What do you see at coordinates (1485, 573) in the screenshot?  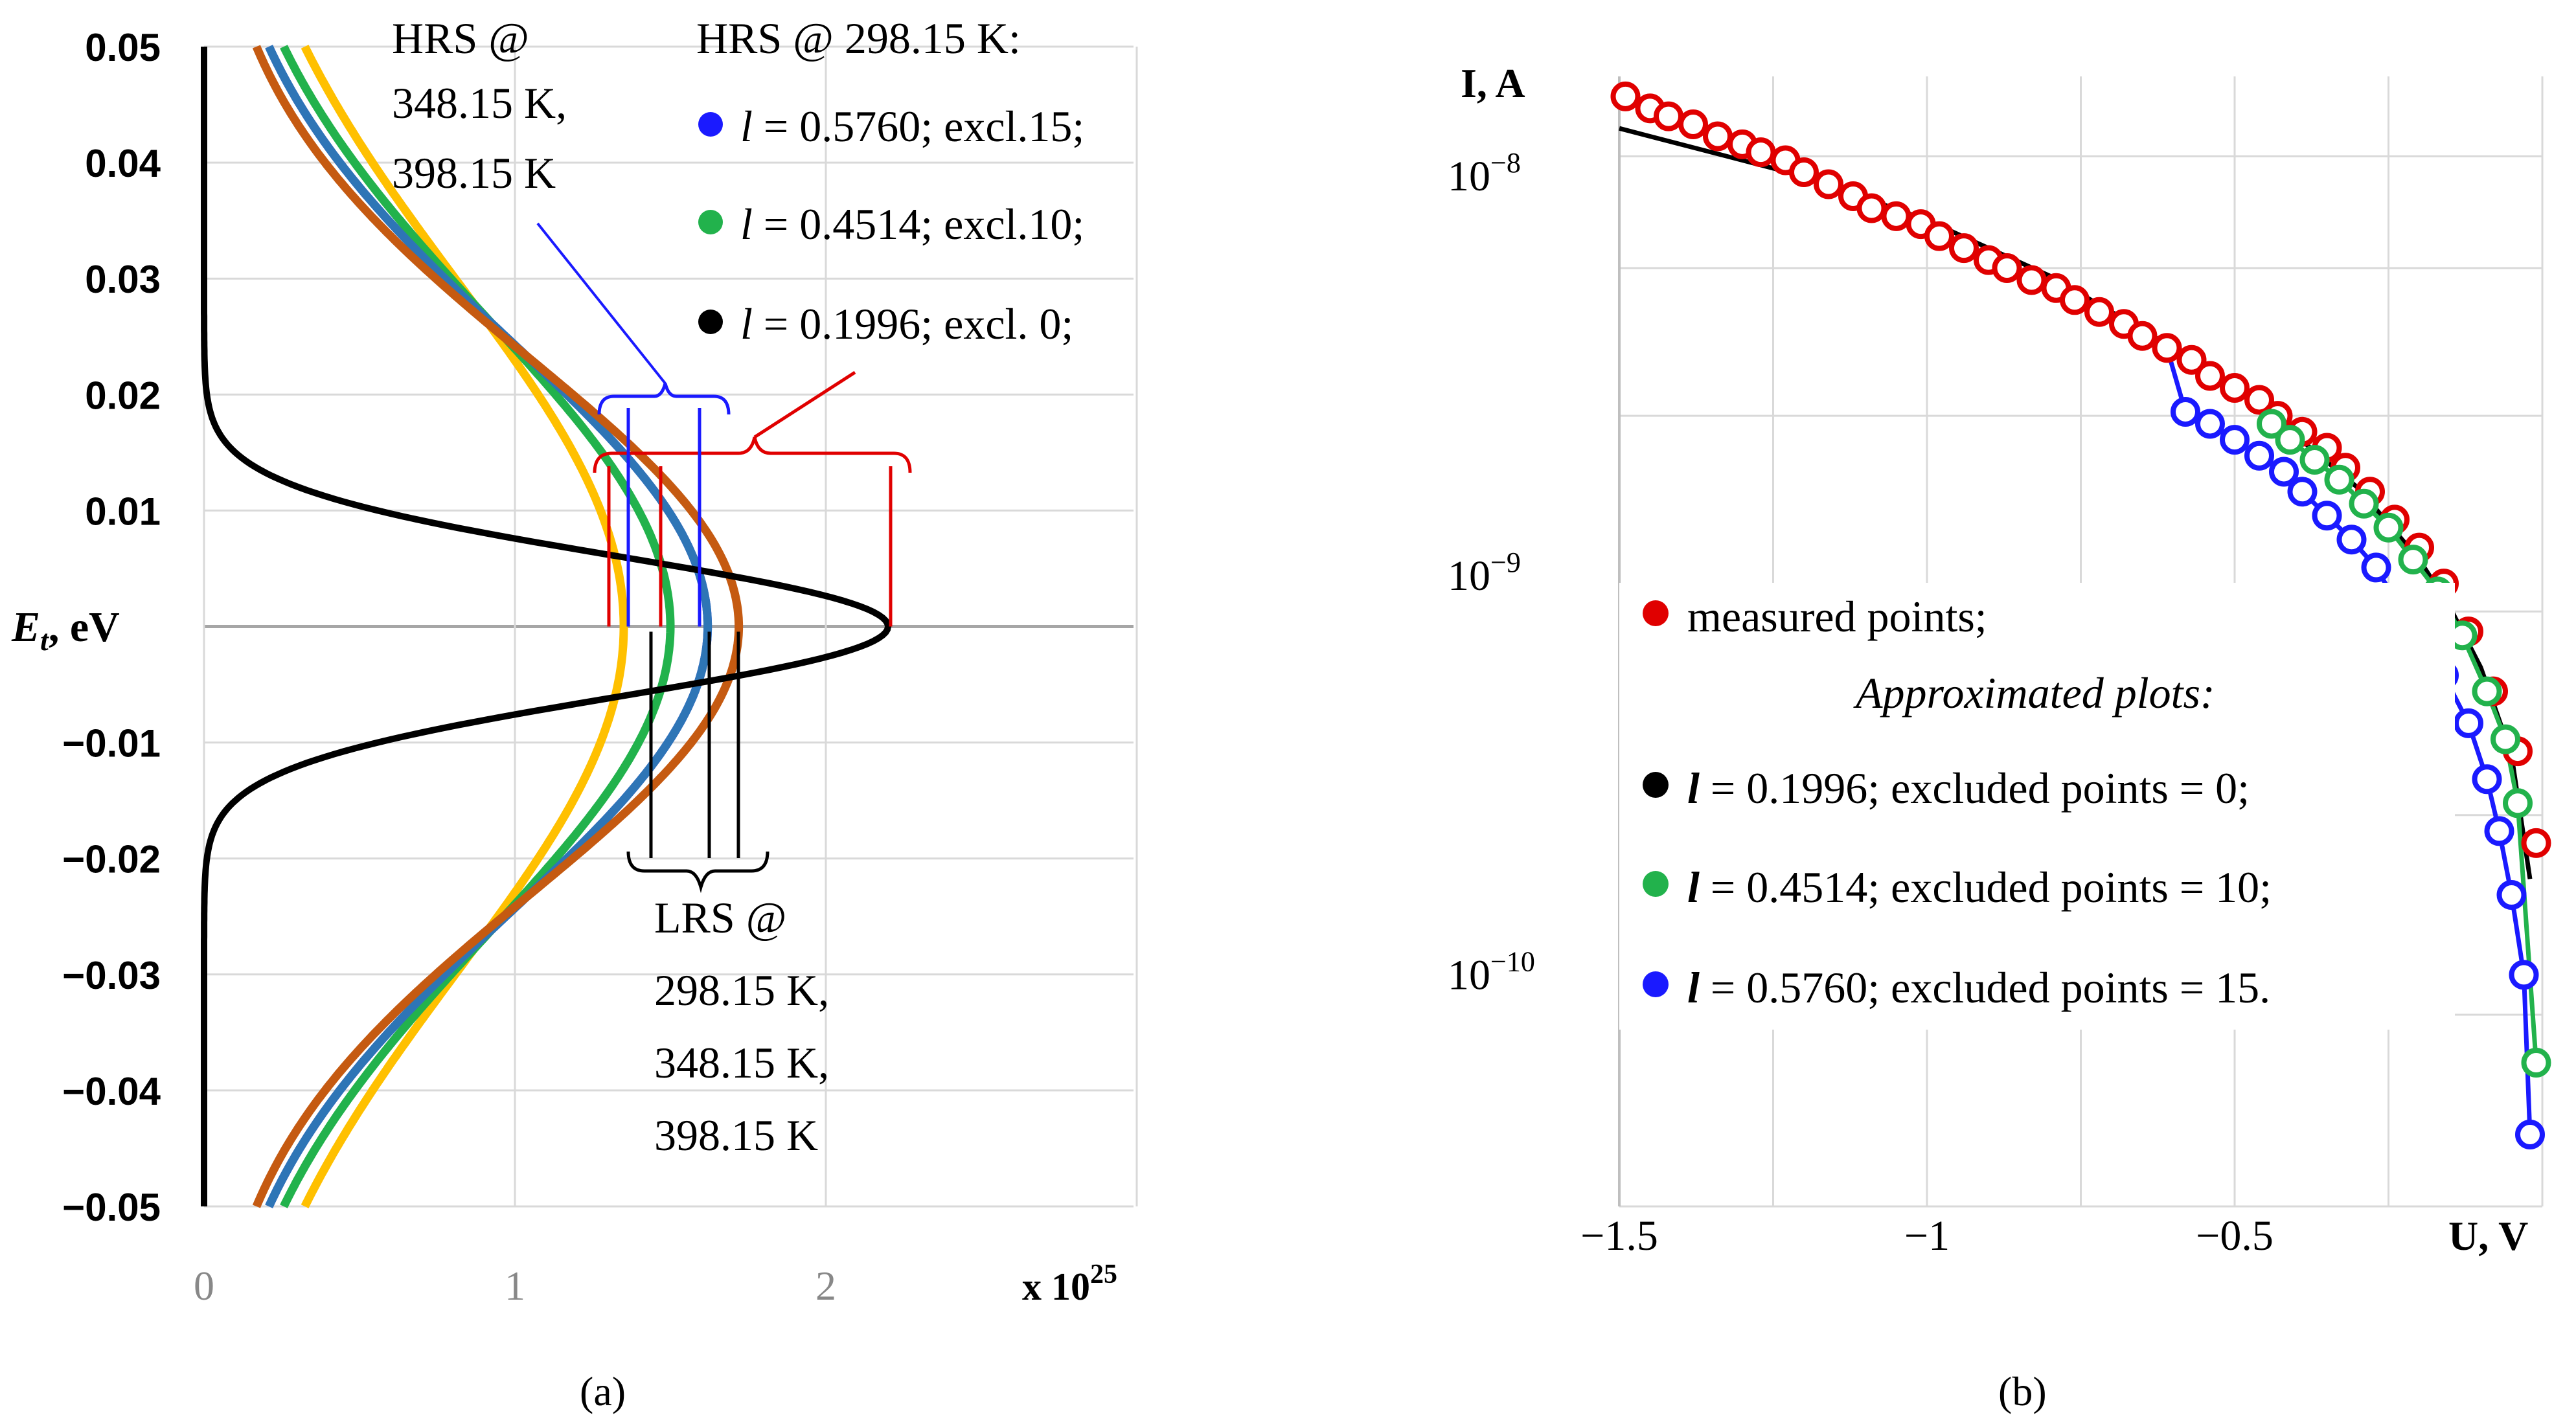 I see `y-tick-label: 10⁻⁹` at bounding box center [1485, 573].